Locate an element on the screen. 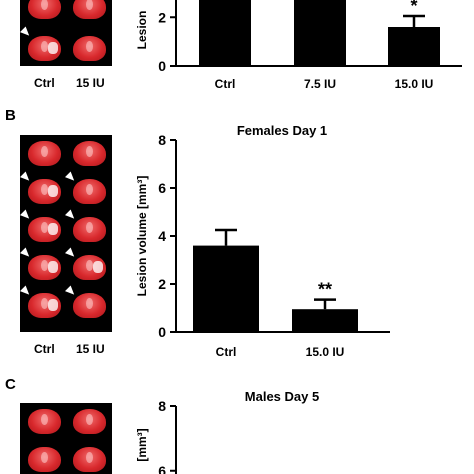 The height and width of the screenshot is (474, 474). bar-chart-c: Males Day 5 [mm³] 6 8 is located at coordinates (227, 431).